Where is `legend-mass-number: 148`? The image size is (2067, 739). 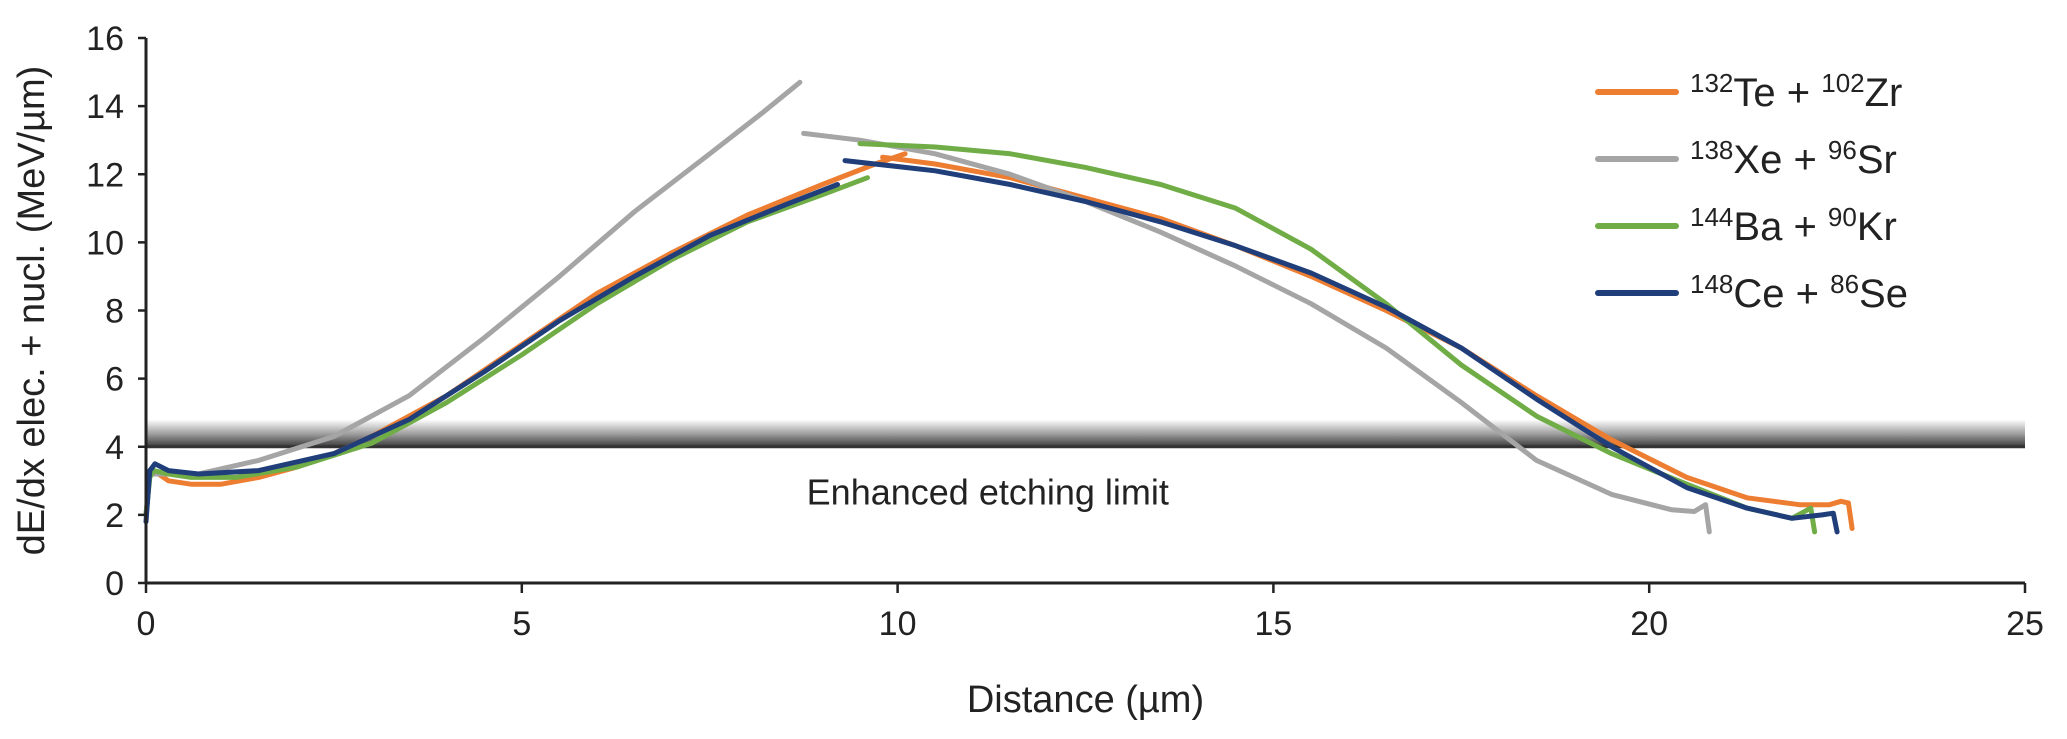
legend-mass-number: 148 is located at coordinates (1711, 284).